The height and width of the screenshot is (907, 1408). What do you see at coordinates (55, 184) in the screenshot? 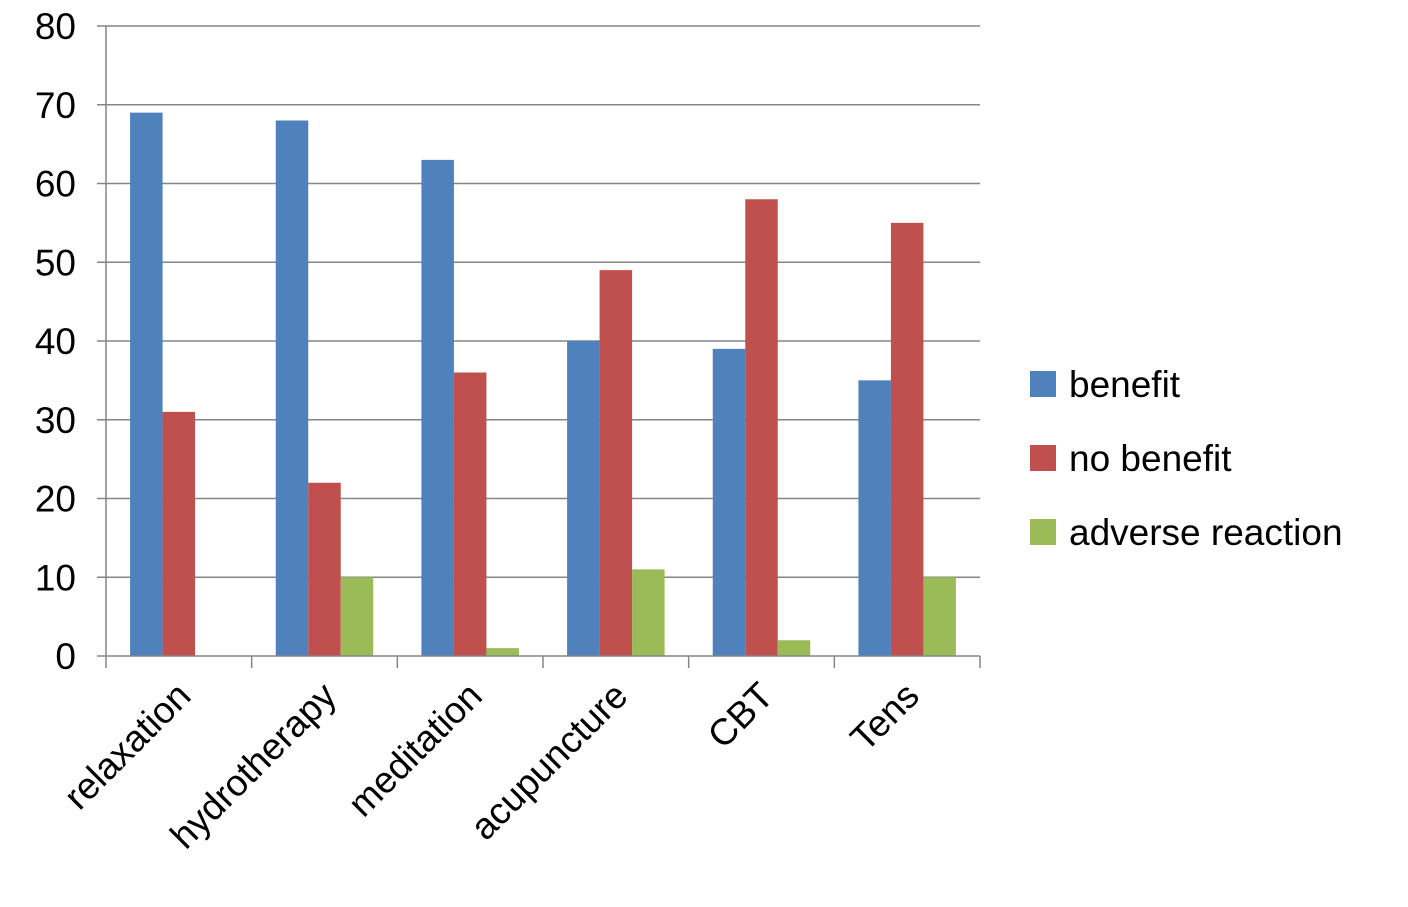
I see `y-tick-label: 60` at bounding box center [55, 184].